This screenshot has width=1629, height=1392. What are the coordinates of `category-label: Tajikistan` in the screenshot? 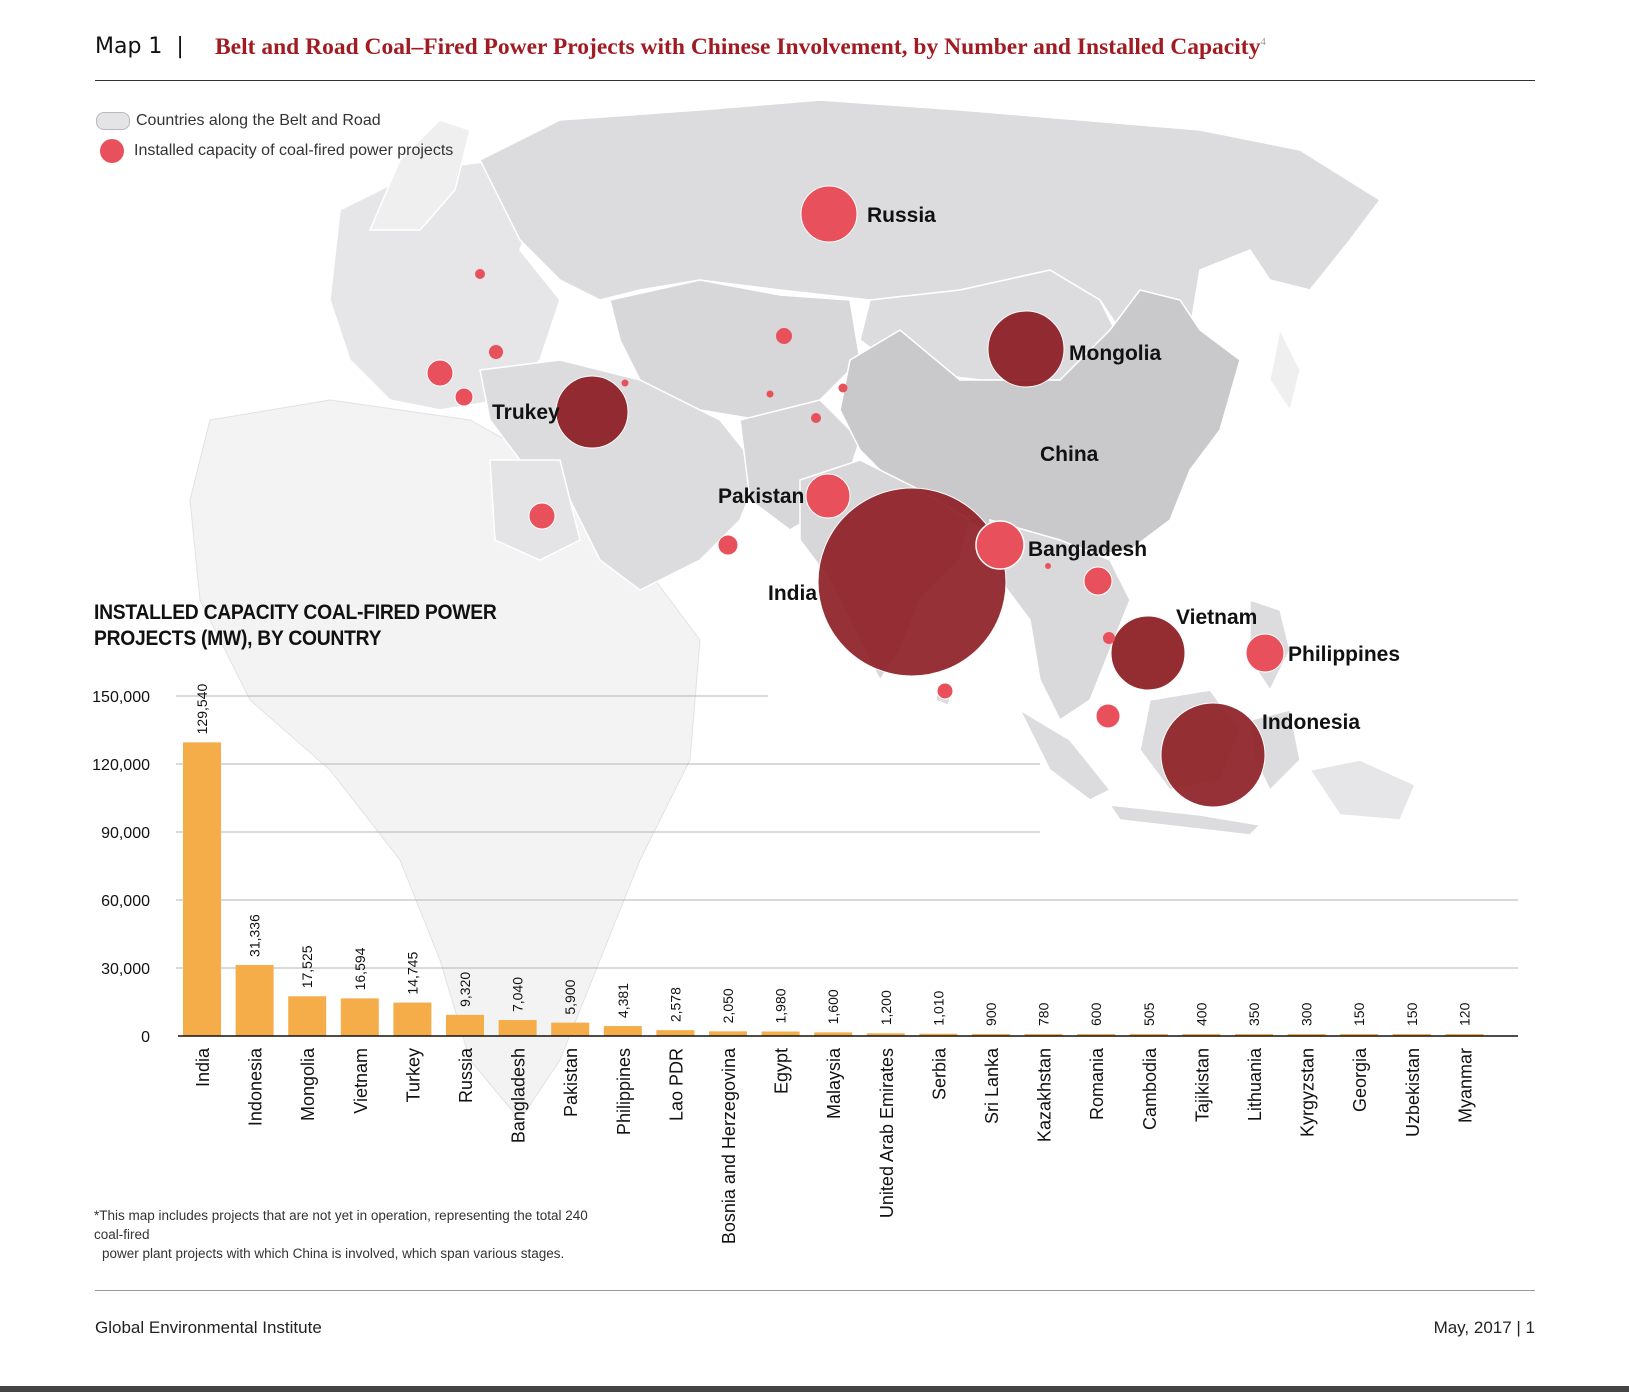 It's located at (1202, 1085).